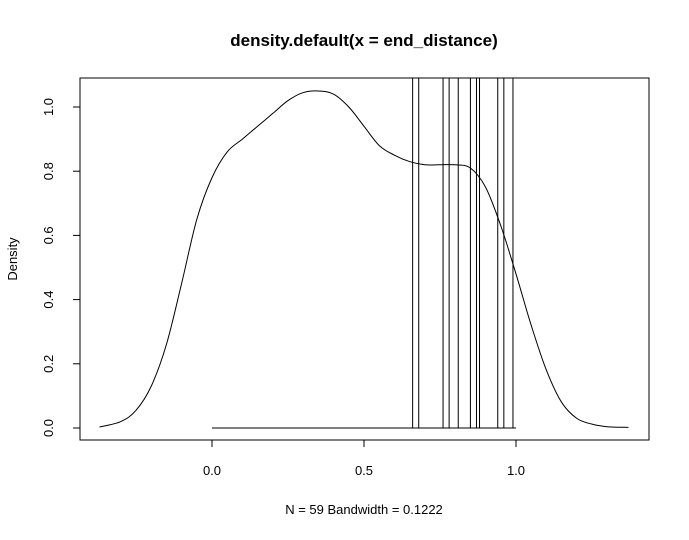  Describe the element at coordinates (364, 509) in the screenshot. I see `x-axis-label: N = 59 Bandwidth = 0.1222` at that location.